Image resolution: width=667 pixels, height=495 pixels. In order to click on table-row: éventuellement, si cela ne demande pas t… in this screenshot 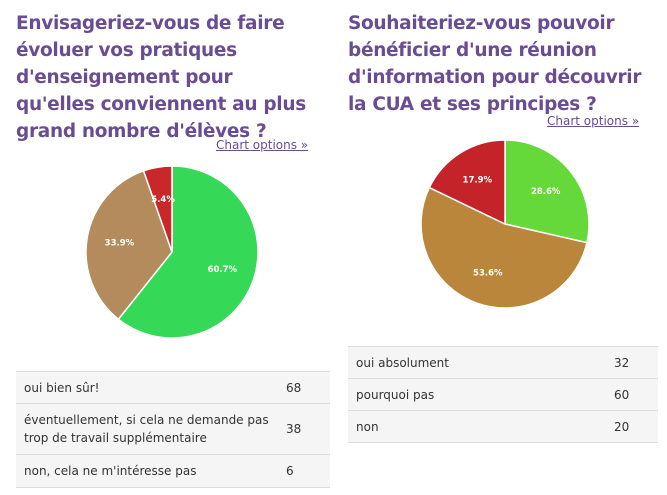, I will do `click(173, 429)`.